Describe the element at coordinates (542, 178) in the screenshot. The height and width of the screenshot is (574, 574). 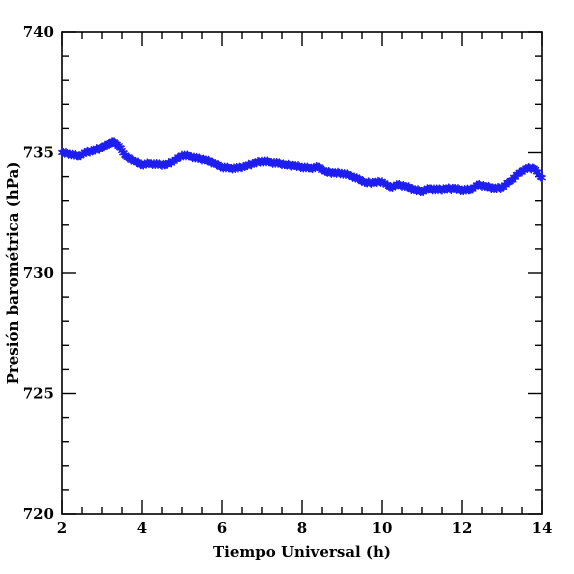
I see `data-point` at that location.